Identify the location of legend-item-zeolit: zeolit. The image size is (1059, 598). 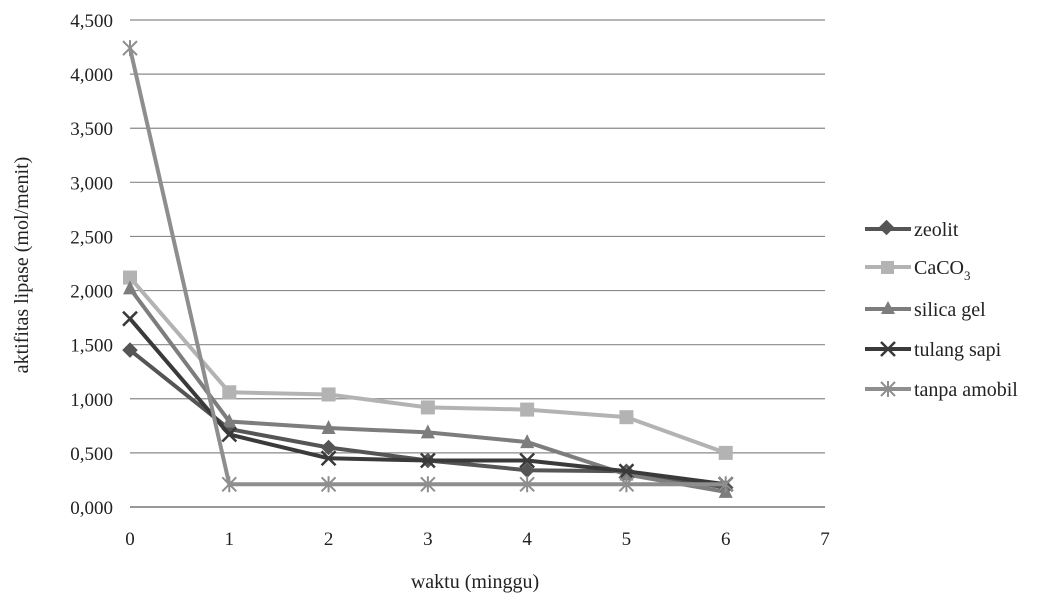
(912, 230).